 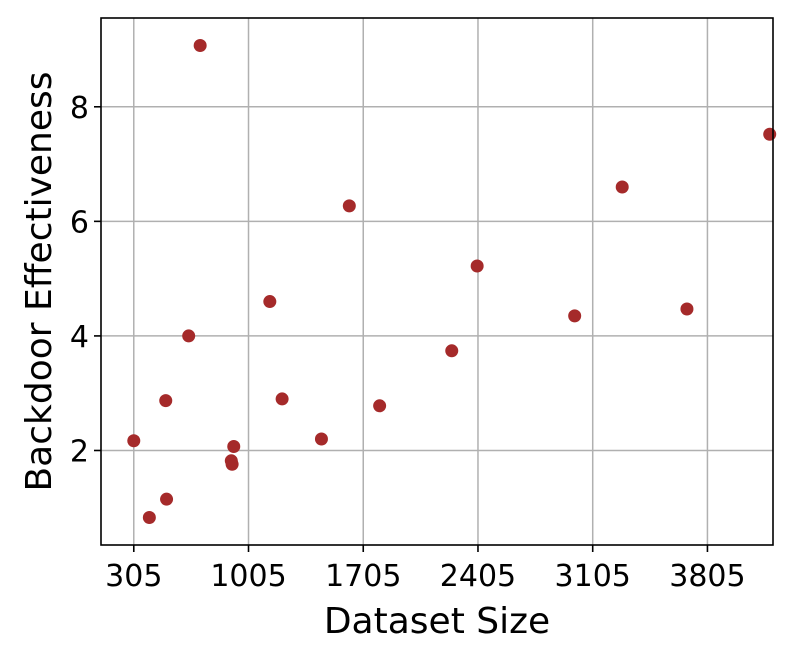 I want to click on y-tick-label: 4, so click(x=79, y=337).